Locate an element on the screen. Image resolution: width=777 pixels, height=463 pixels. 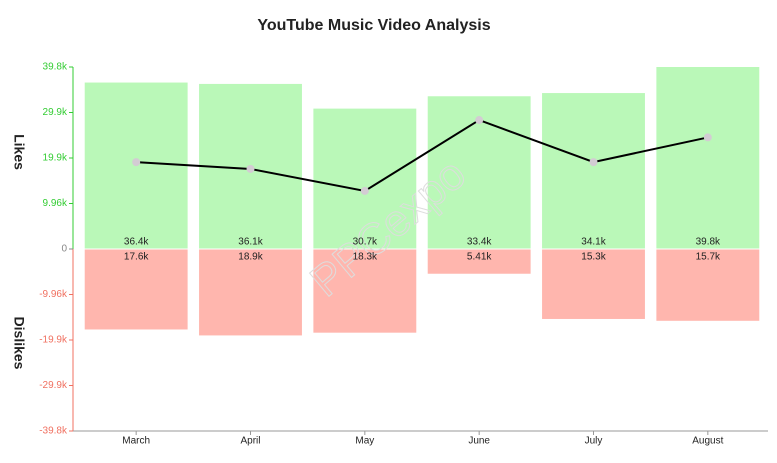
y-tick-label: 39.8k is located at coordinates (55, 67).